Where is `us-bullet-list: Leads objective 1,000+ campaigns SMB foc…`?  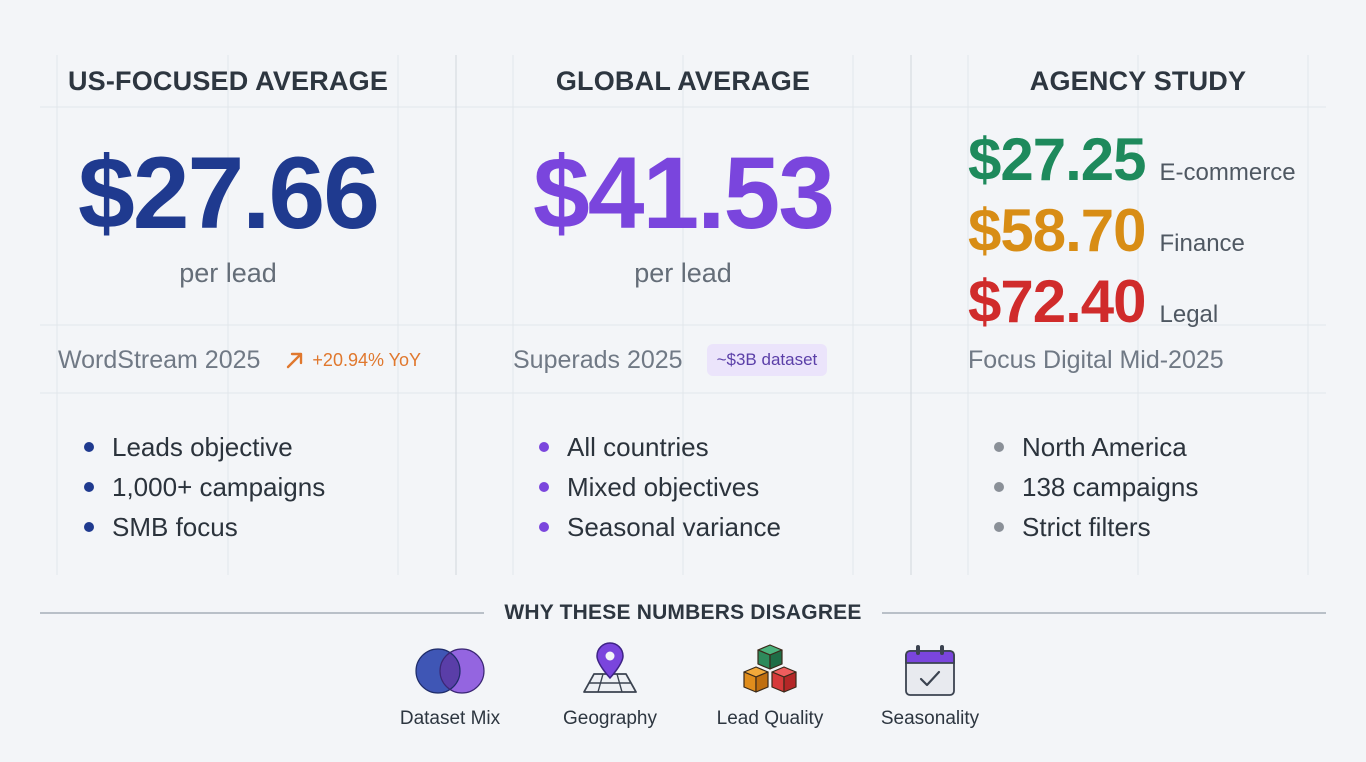 us-bullet-list: Leads objective 1,000+ campaigns SMB foc… is located at coordinates (204, 487).